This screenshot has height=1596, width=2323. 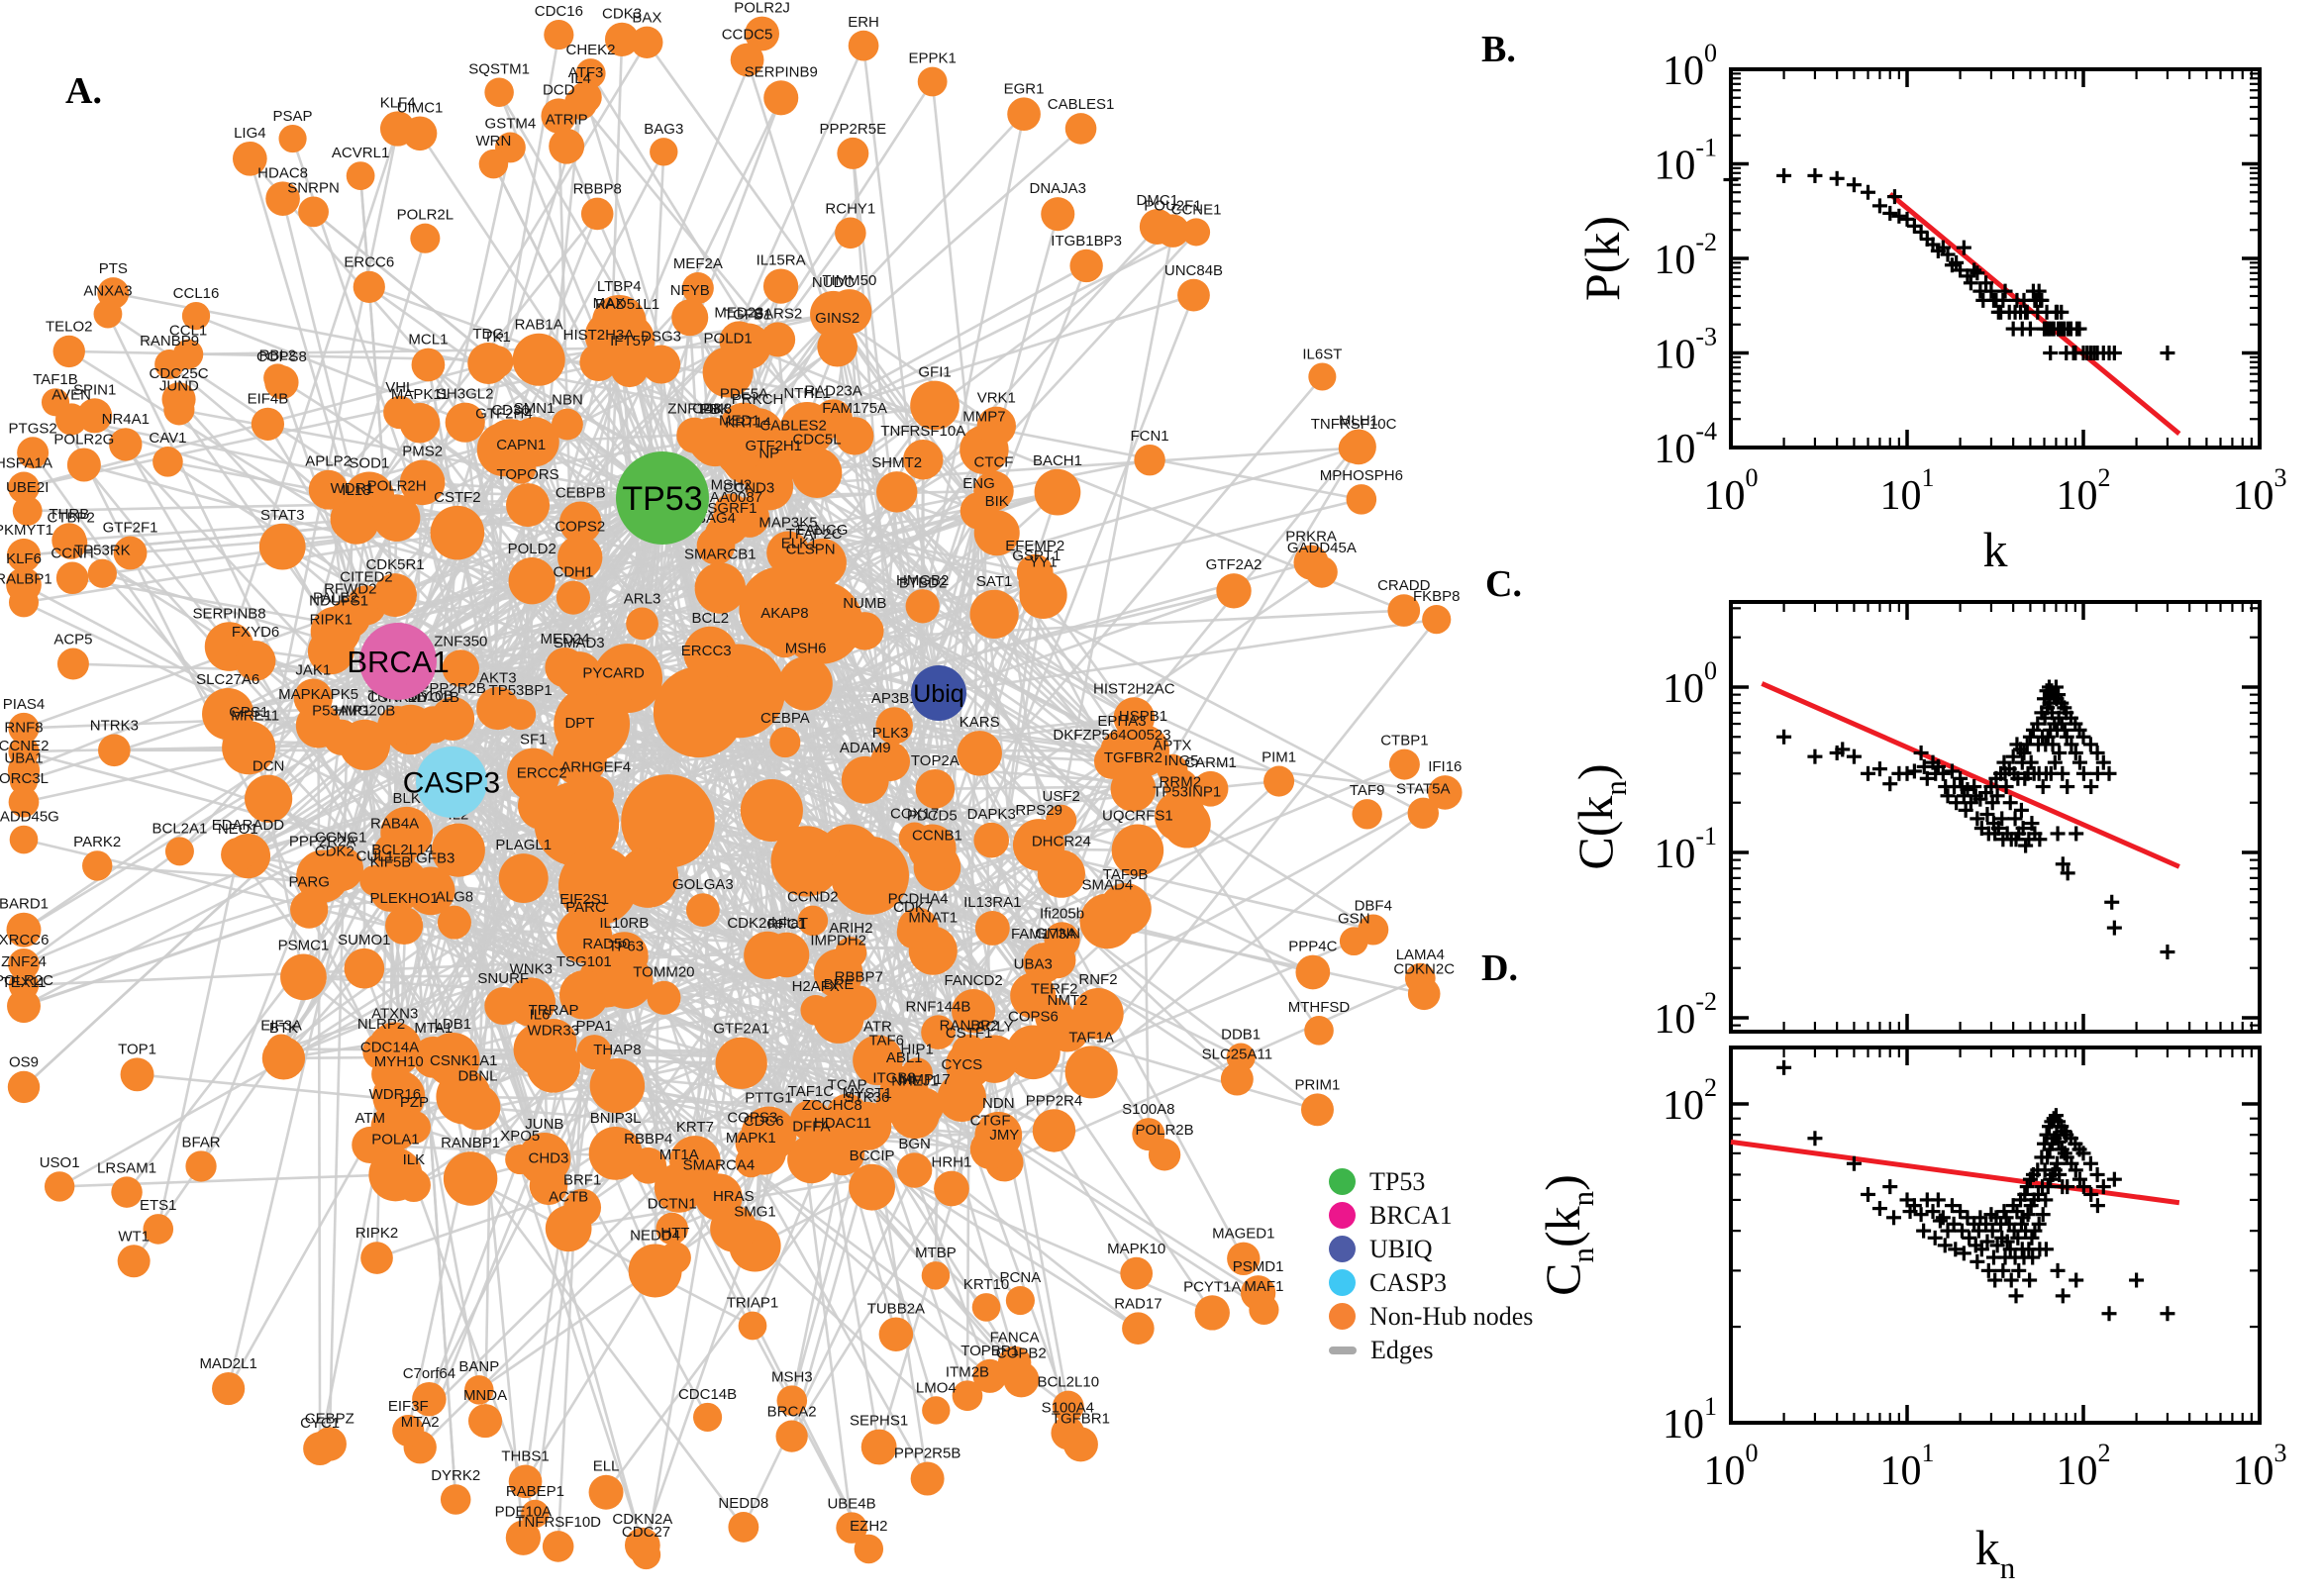 What do you see at coordinates (980, 722) in the screenshot?
I see `network-node-label: KARS` at bounding box center [980, 722].